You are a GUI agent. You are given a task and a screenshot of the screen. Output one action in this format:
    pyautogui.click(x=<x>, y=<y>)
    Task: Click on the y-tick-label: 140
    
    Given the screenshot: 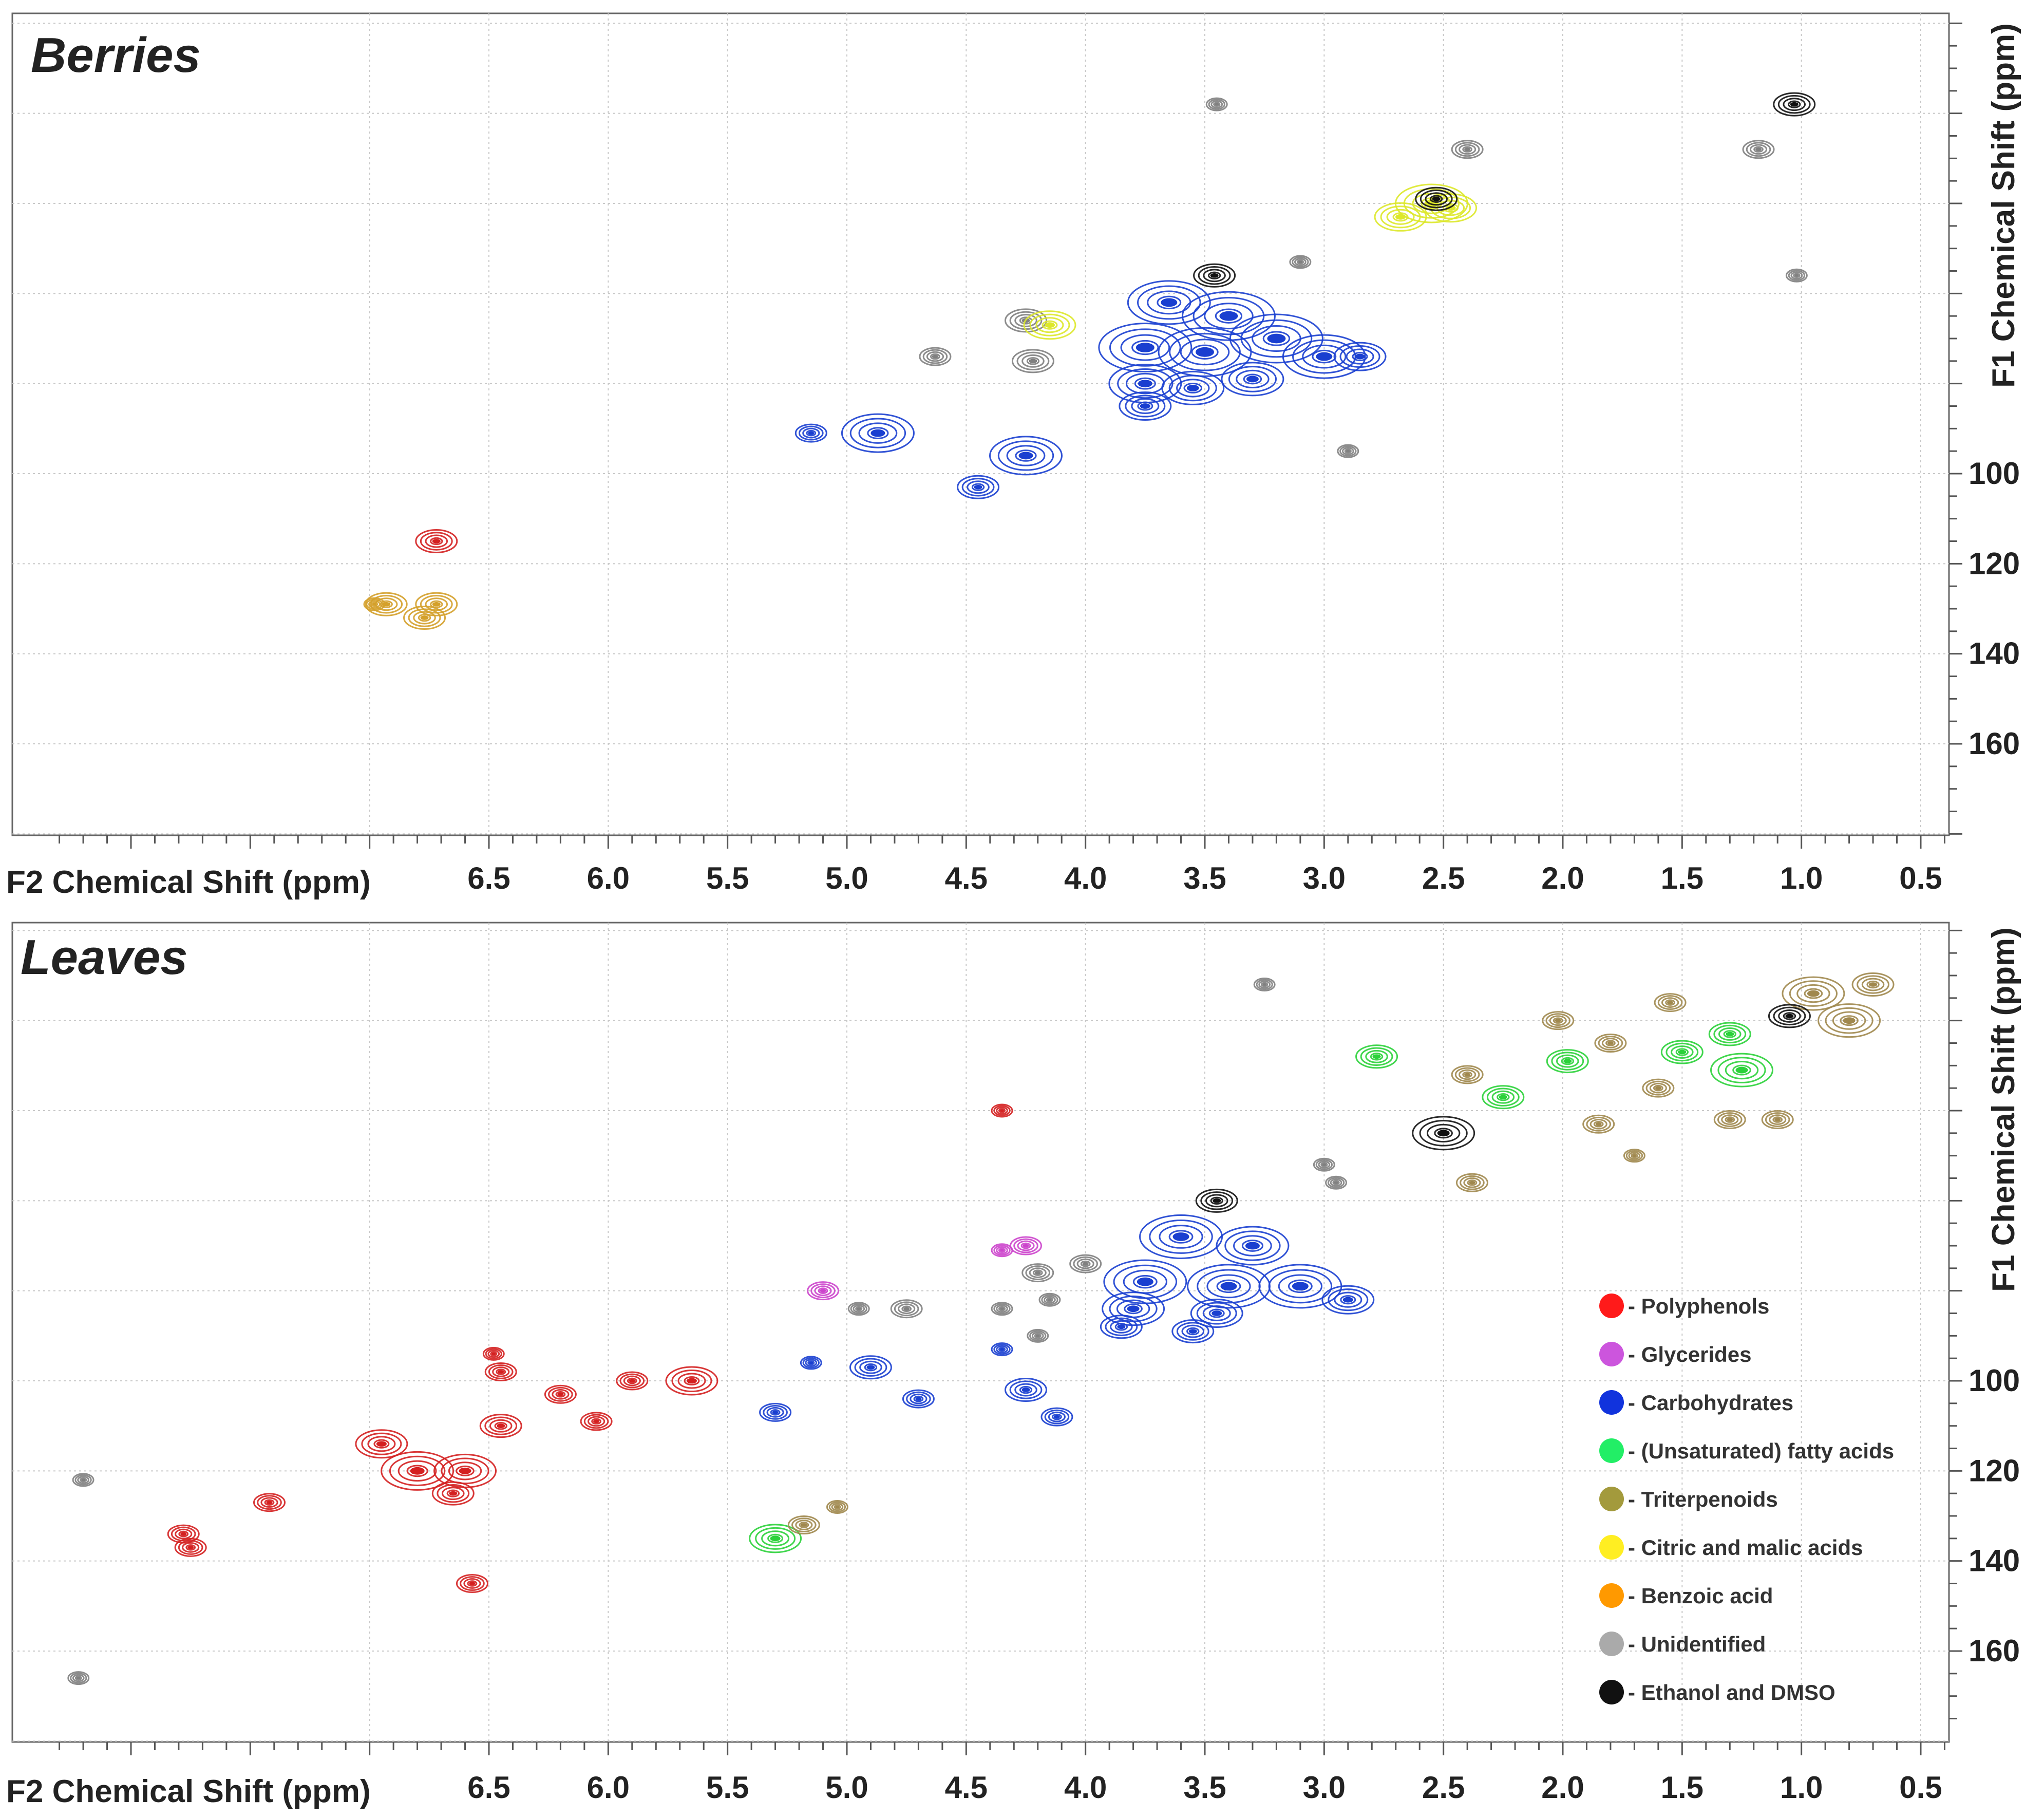 What is the action you would take?
    pyautogui.click(x=1994, y=1561)
    